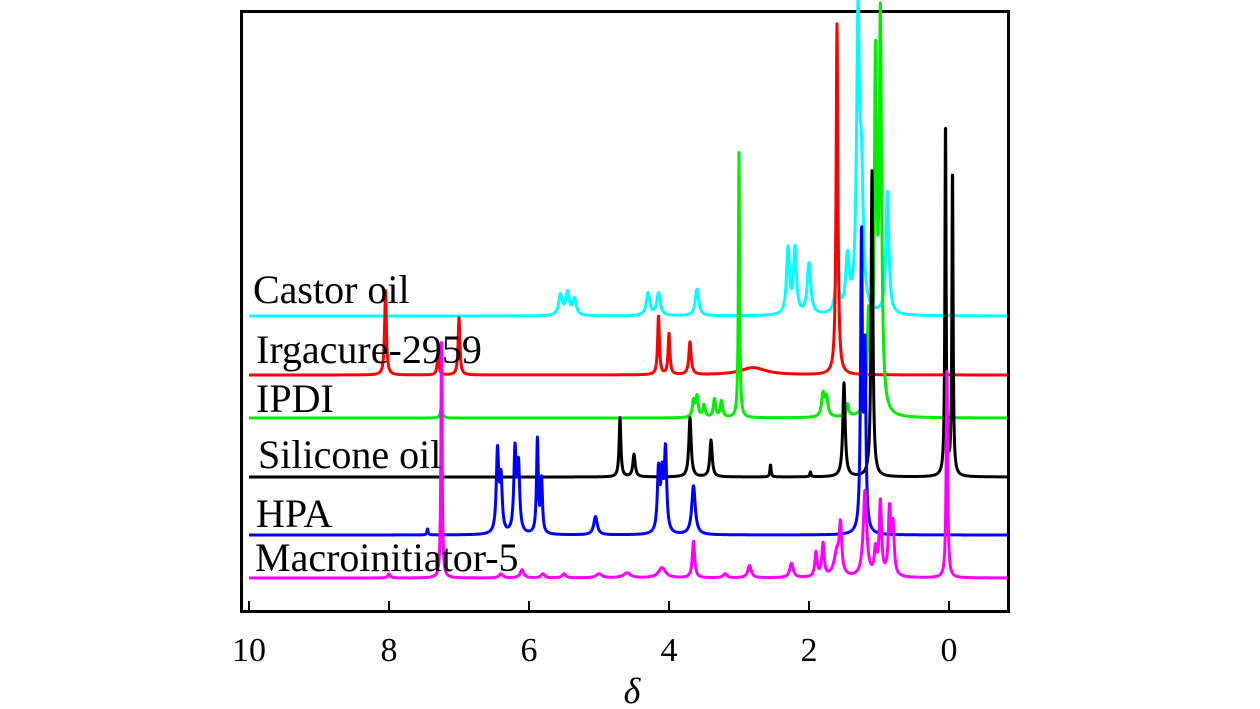 The height and width of the screenshot is (709, 1260). I want to click on series-label-silicone-oil: Silicone oil, so click(349, 454).